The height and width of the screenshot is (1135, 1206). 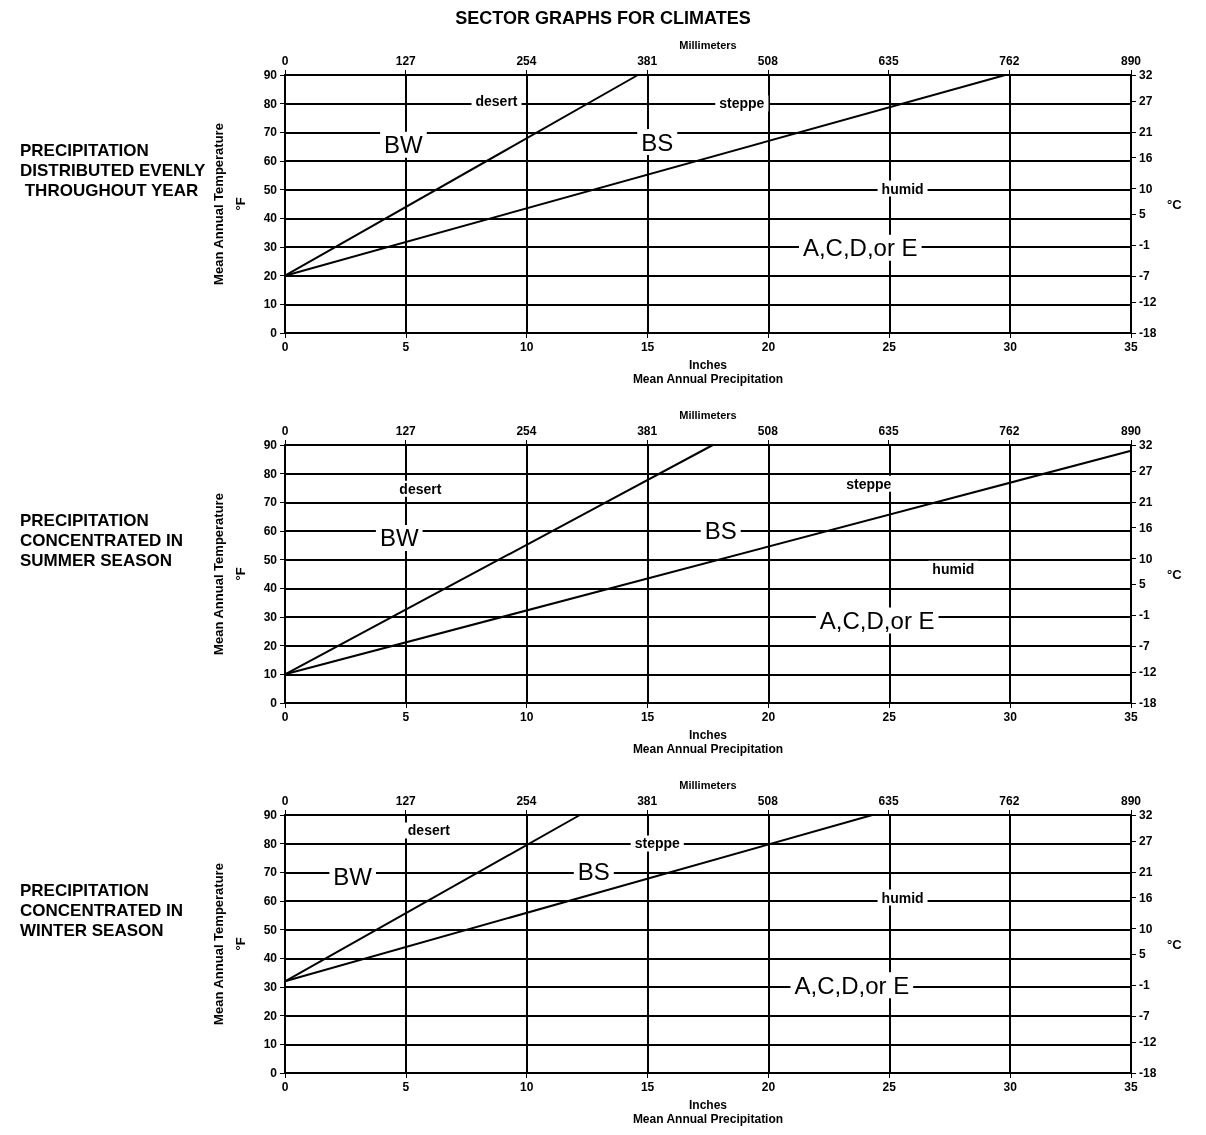 I want to click on x2-tick-label: 127, so click(x=406, y=801).